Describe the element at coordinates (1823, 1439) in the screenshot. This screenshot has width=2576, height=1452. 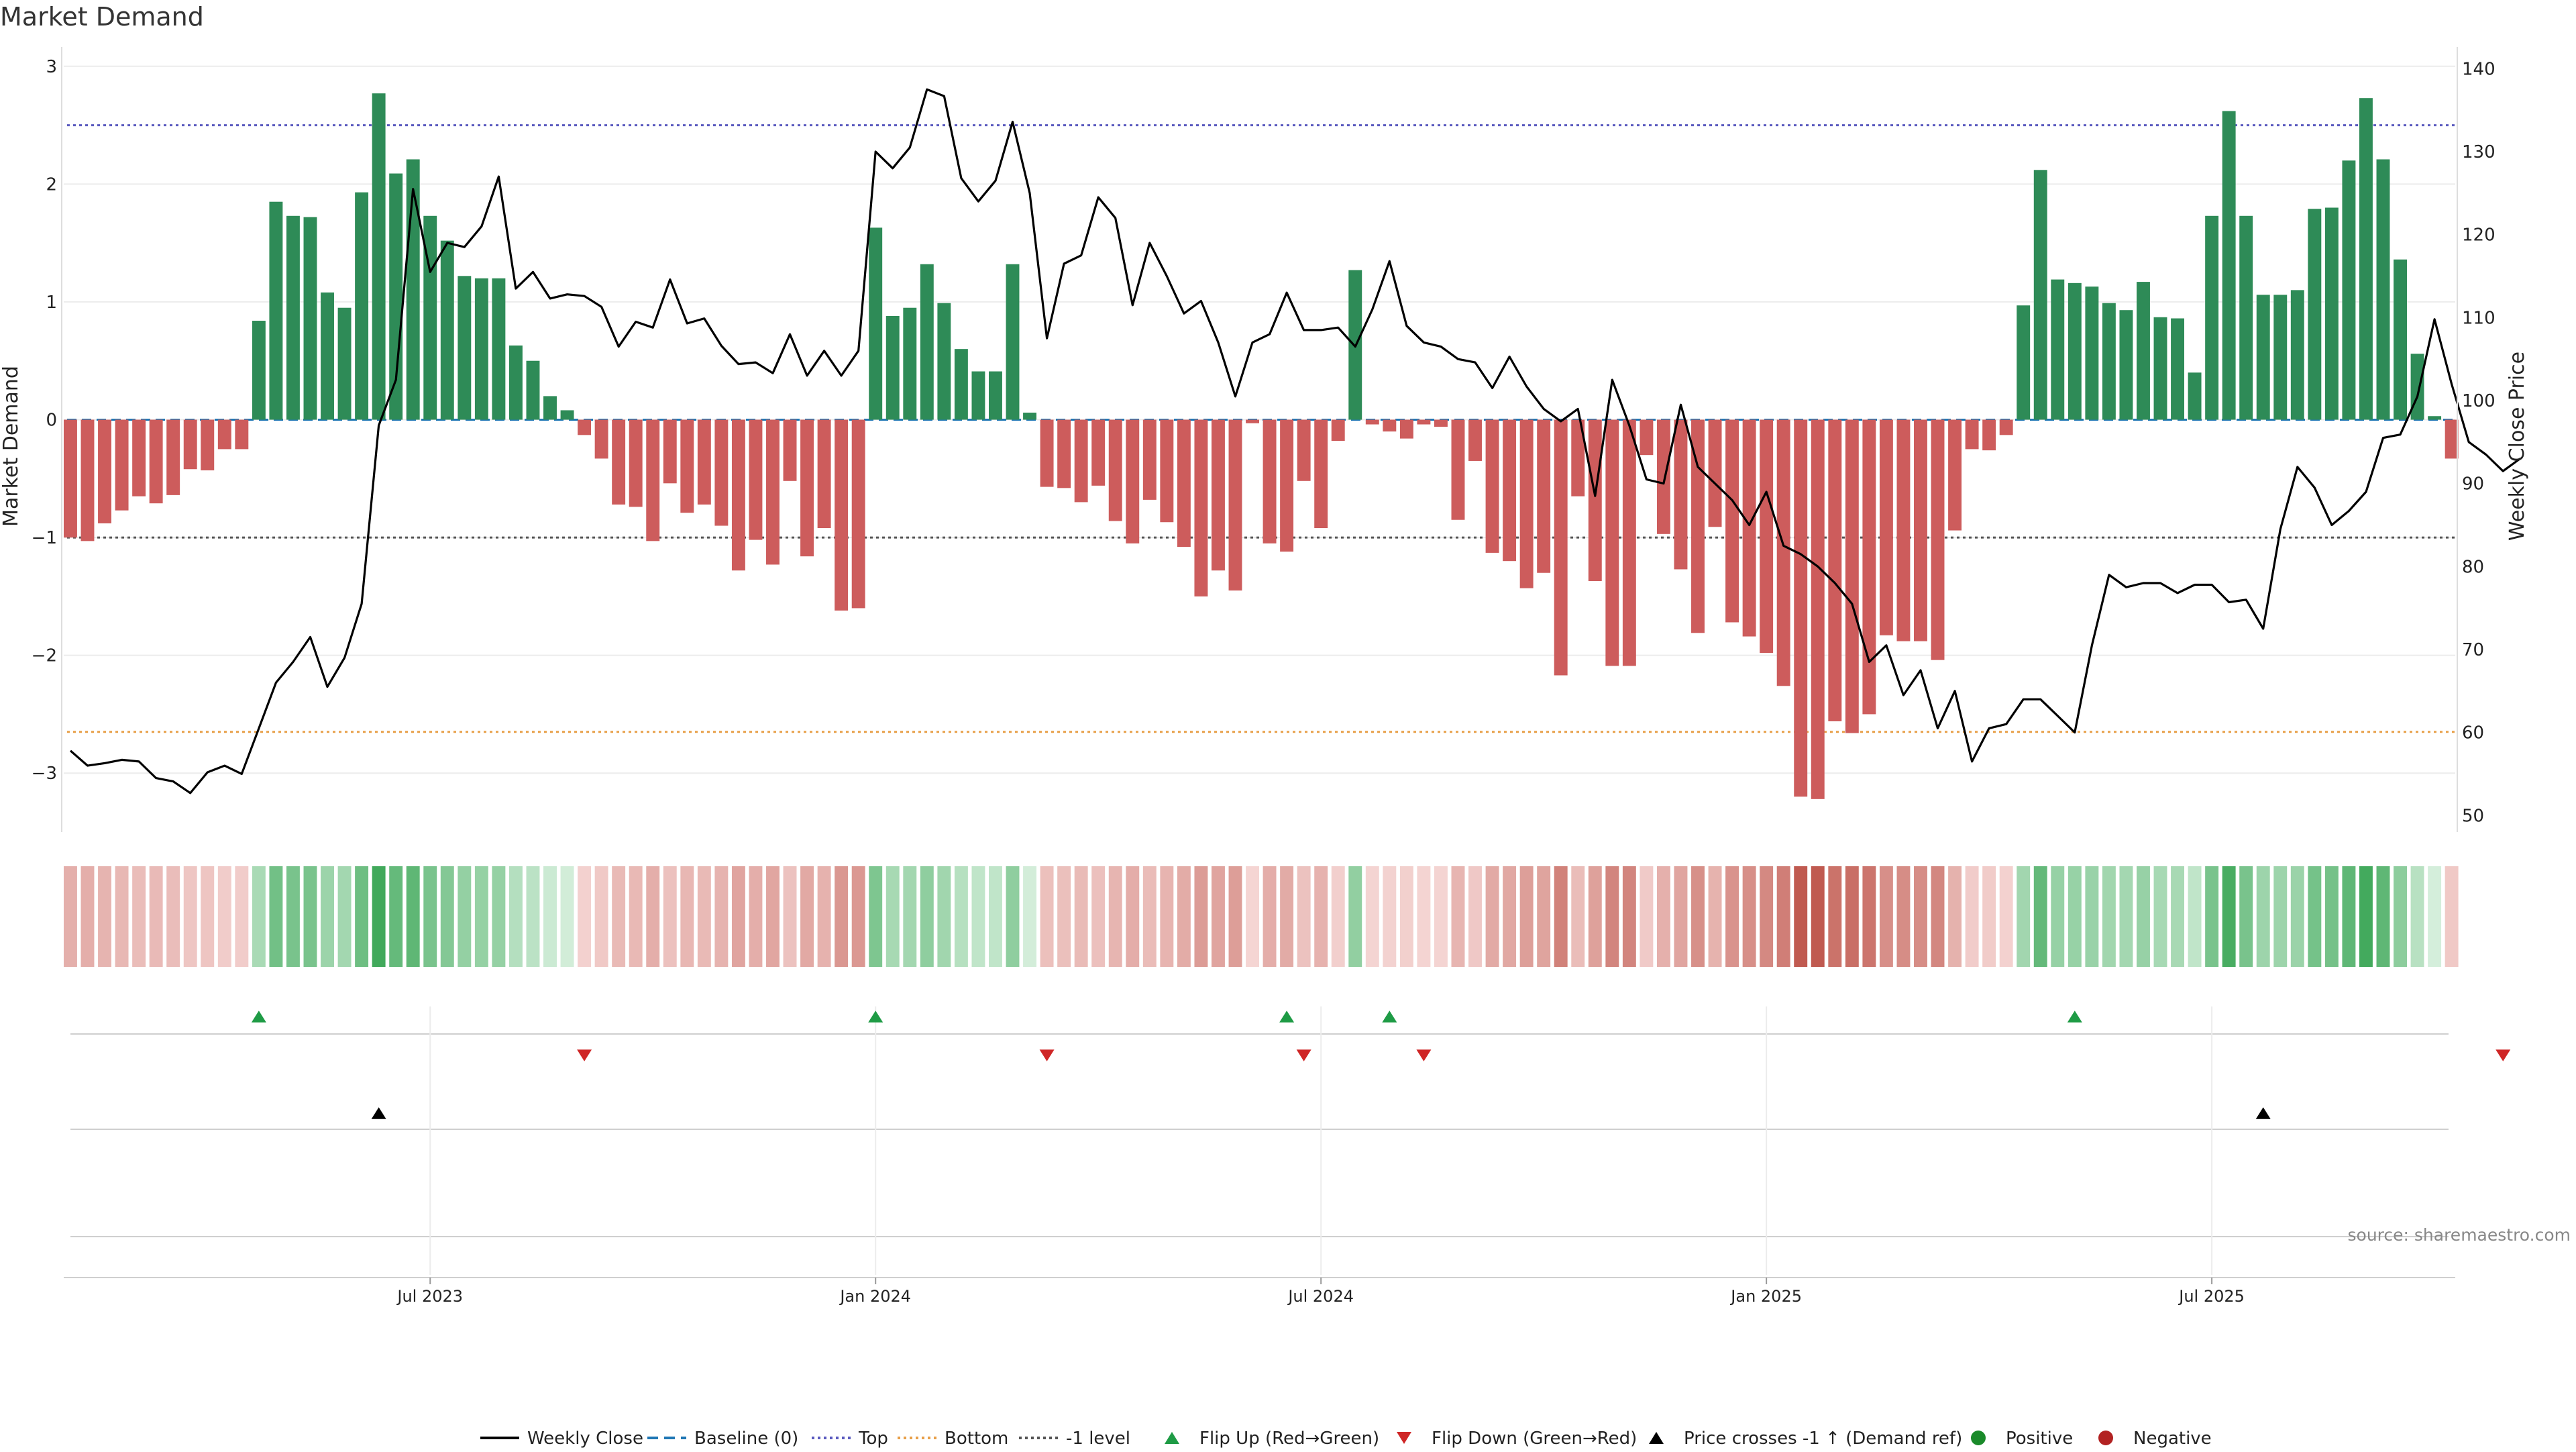
I see `legend-label: Price crosses -1 ↑ (Demand ref)` at that location.